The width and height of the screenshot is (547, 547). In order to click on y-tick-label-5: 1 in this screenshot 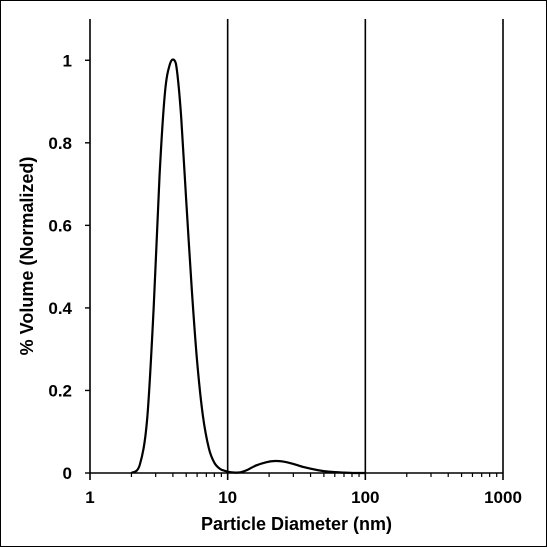, I will do `click(67, 60)`.